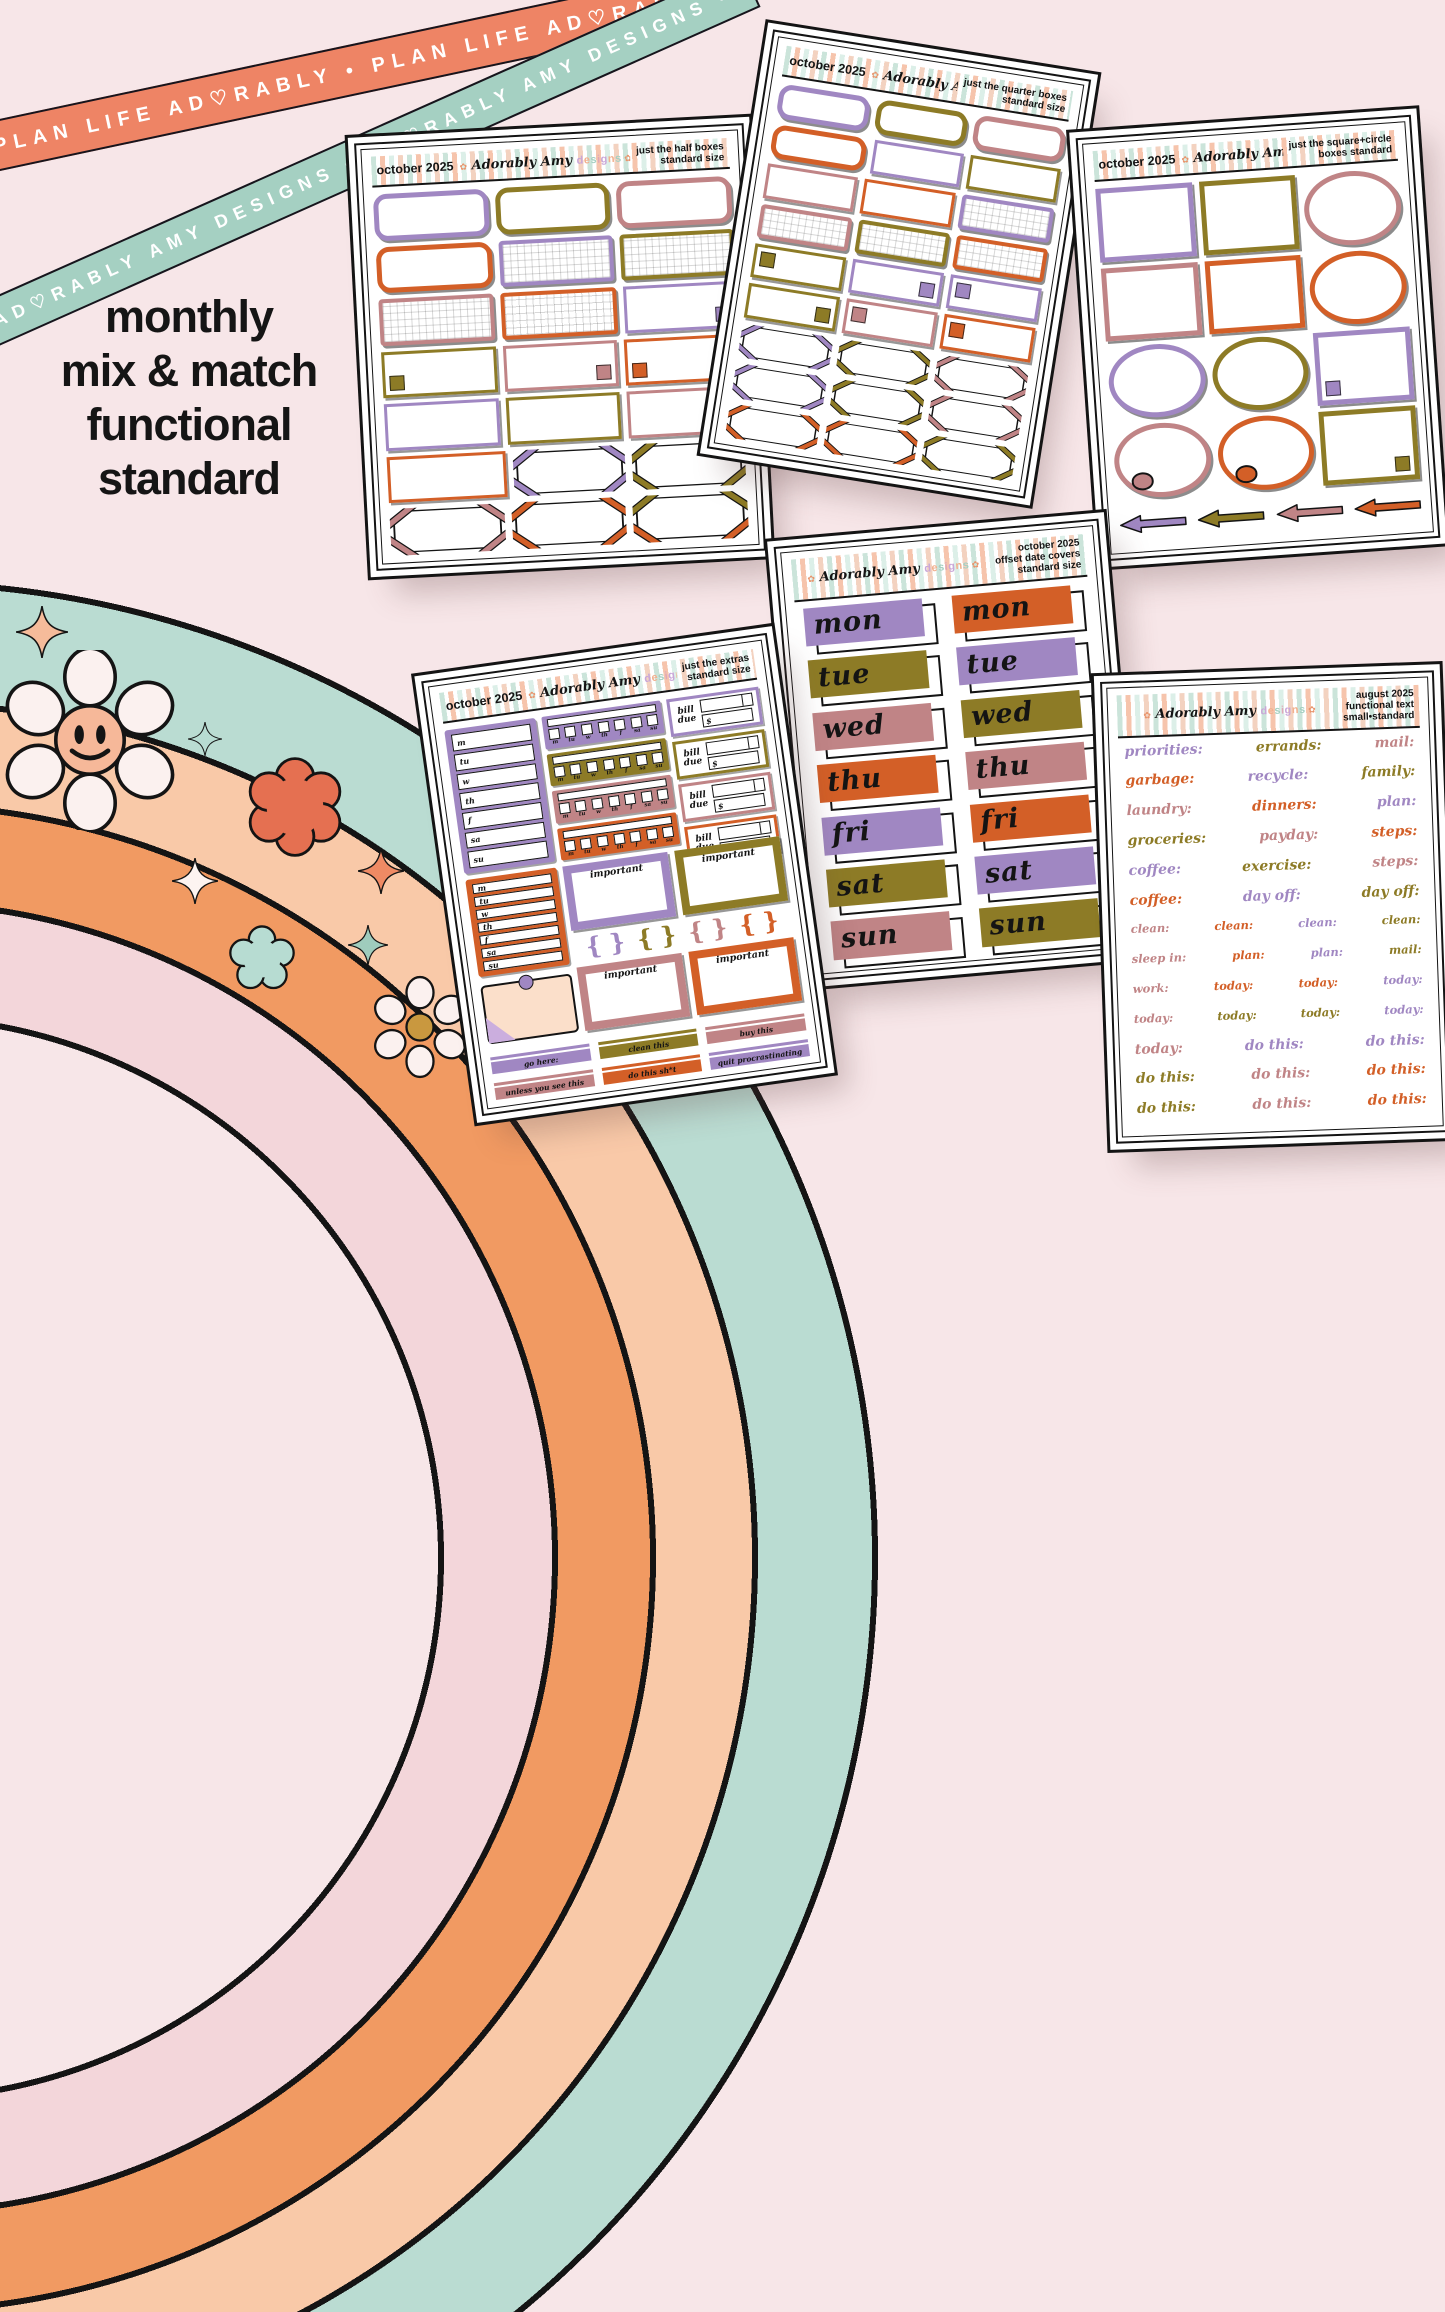 This screenshot has width=1445, height=2312. I want to click on brand-designs-letter: n, so click(676, 675).